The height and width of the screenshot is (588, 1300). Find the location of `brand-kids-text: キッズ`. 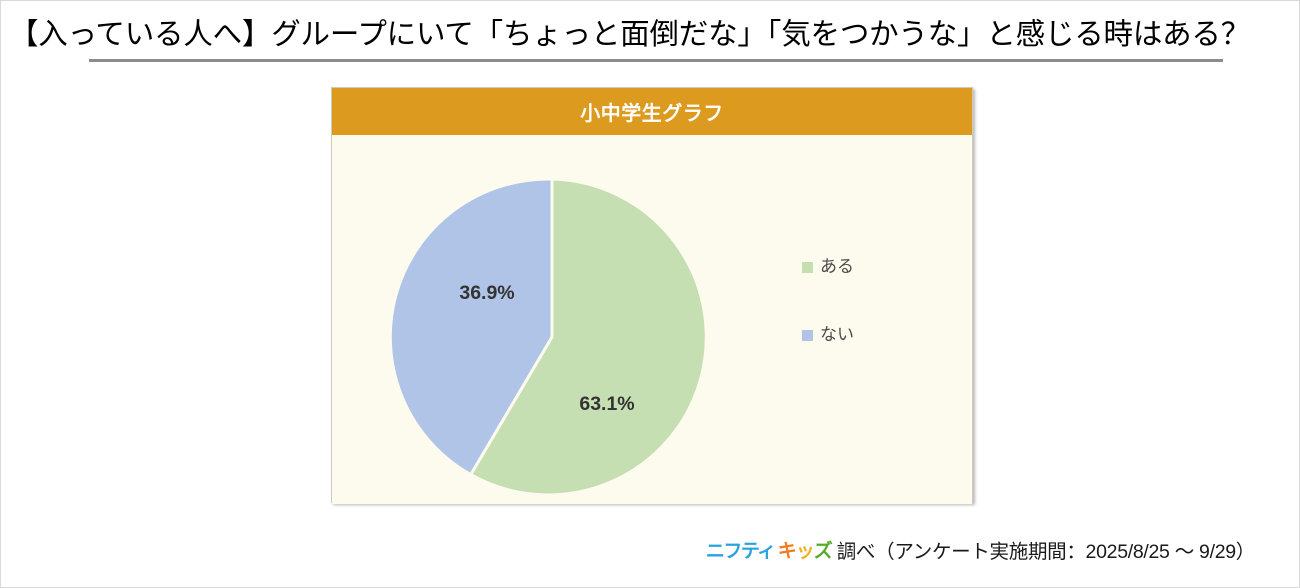

brand-kids-text: キッズ is located at coordinates (805, 549).